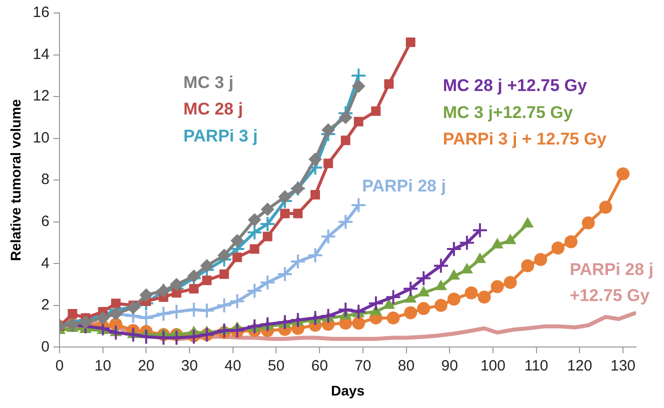 The height and width of the screenshot is (408, 664). I want to click on series-label: PARPi 3 j + 12.75 Gy, so click(525, 139).